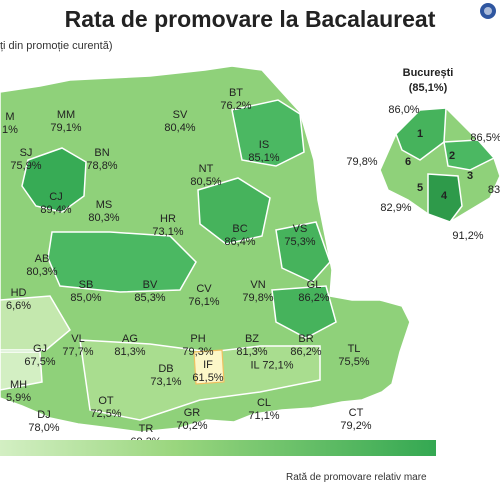 The width and height of the screenshot is (500, 500). Describe the element at coordinates (56, 46) in the screenshot. I see `page-subtitle: ți din promoție curentă)` at that location.